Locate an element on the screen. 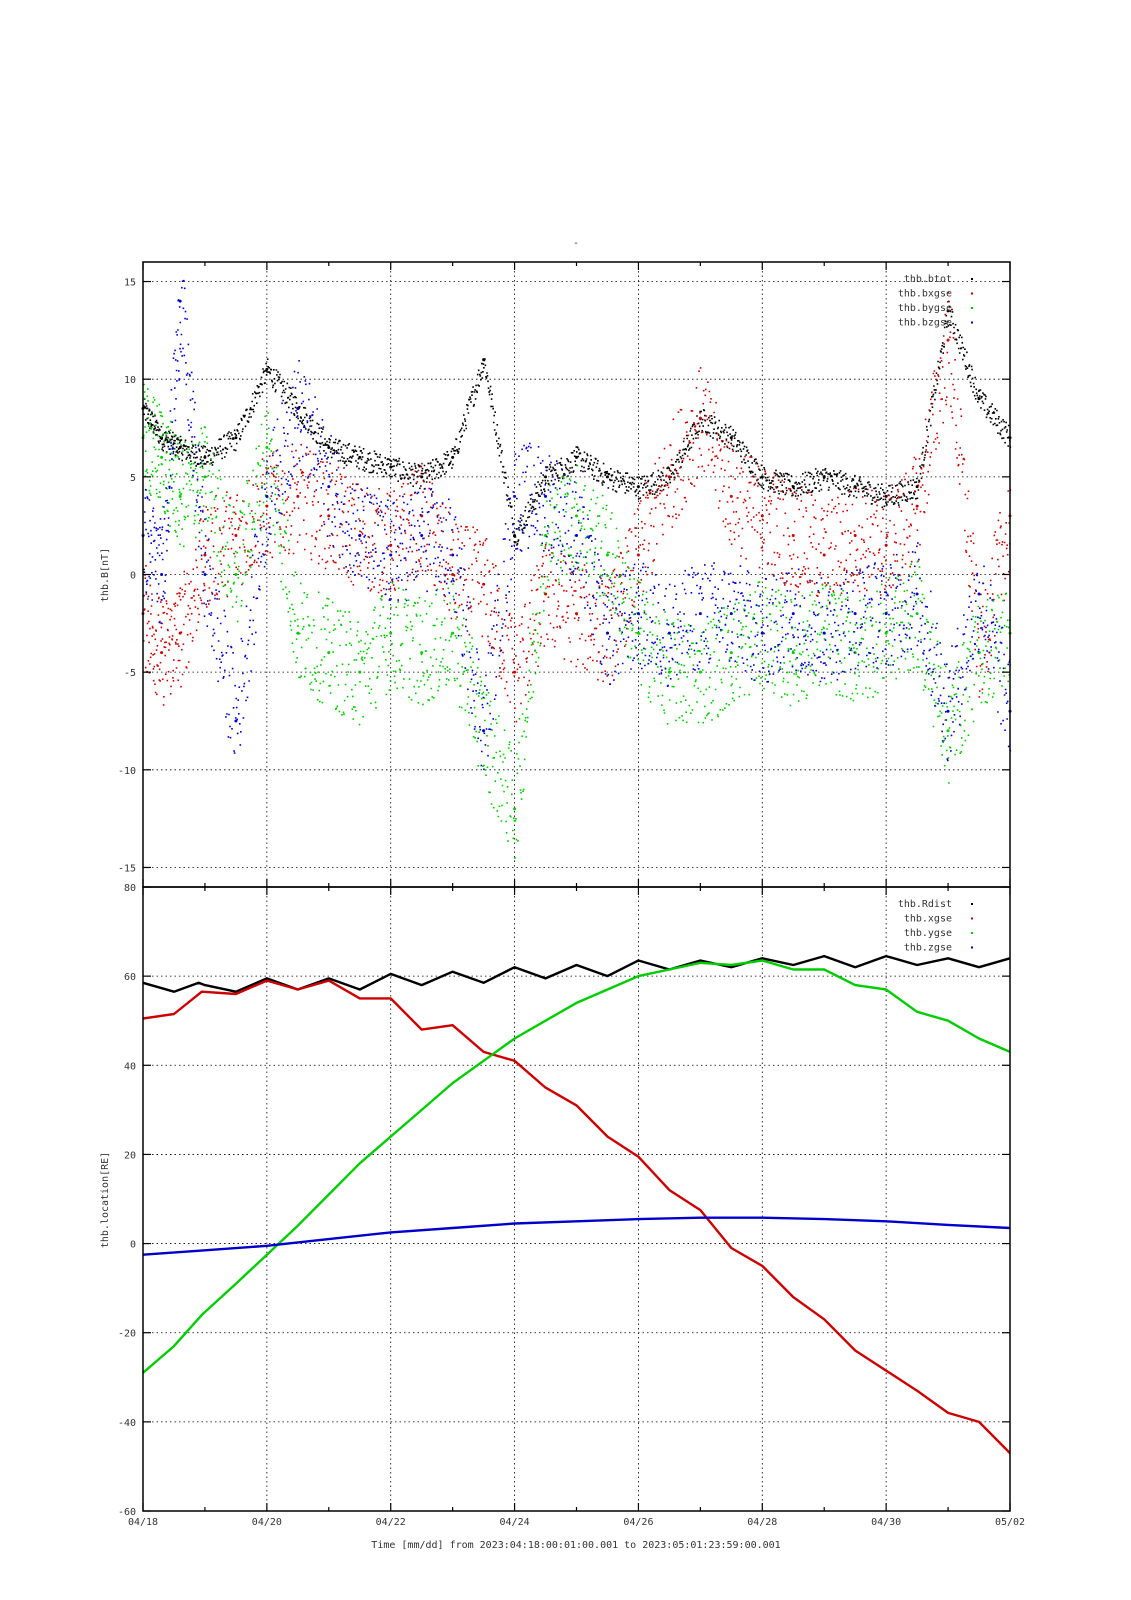 The width and height of the screenshot is (1131, 1600). legend-label: thb.Rdist is located at coordinates (925, 904).